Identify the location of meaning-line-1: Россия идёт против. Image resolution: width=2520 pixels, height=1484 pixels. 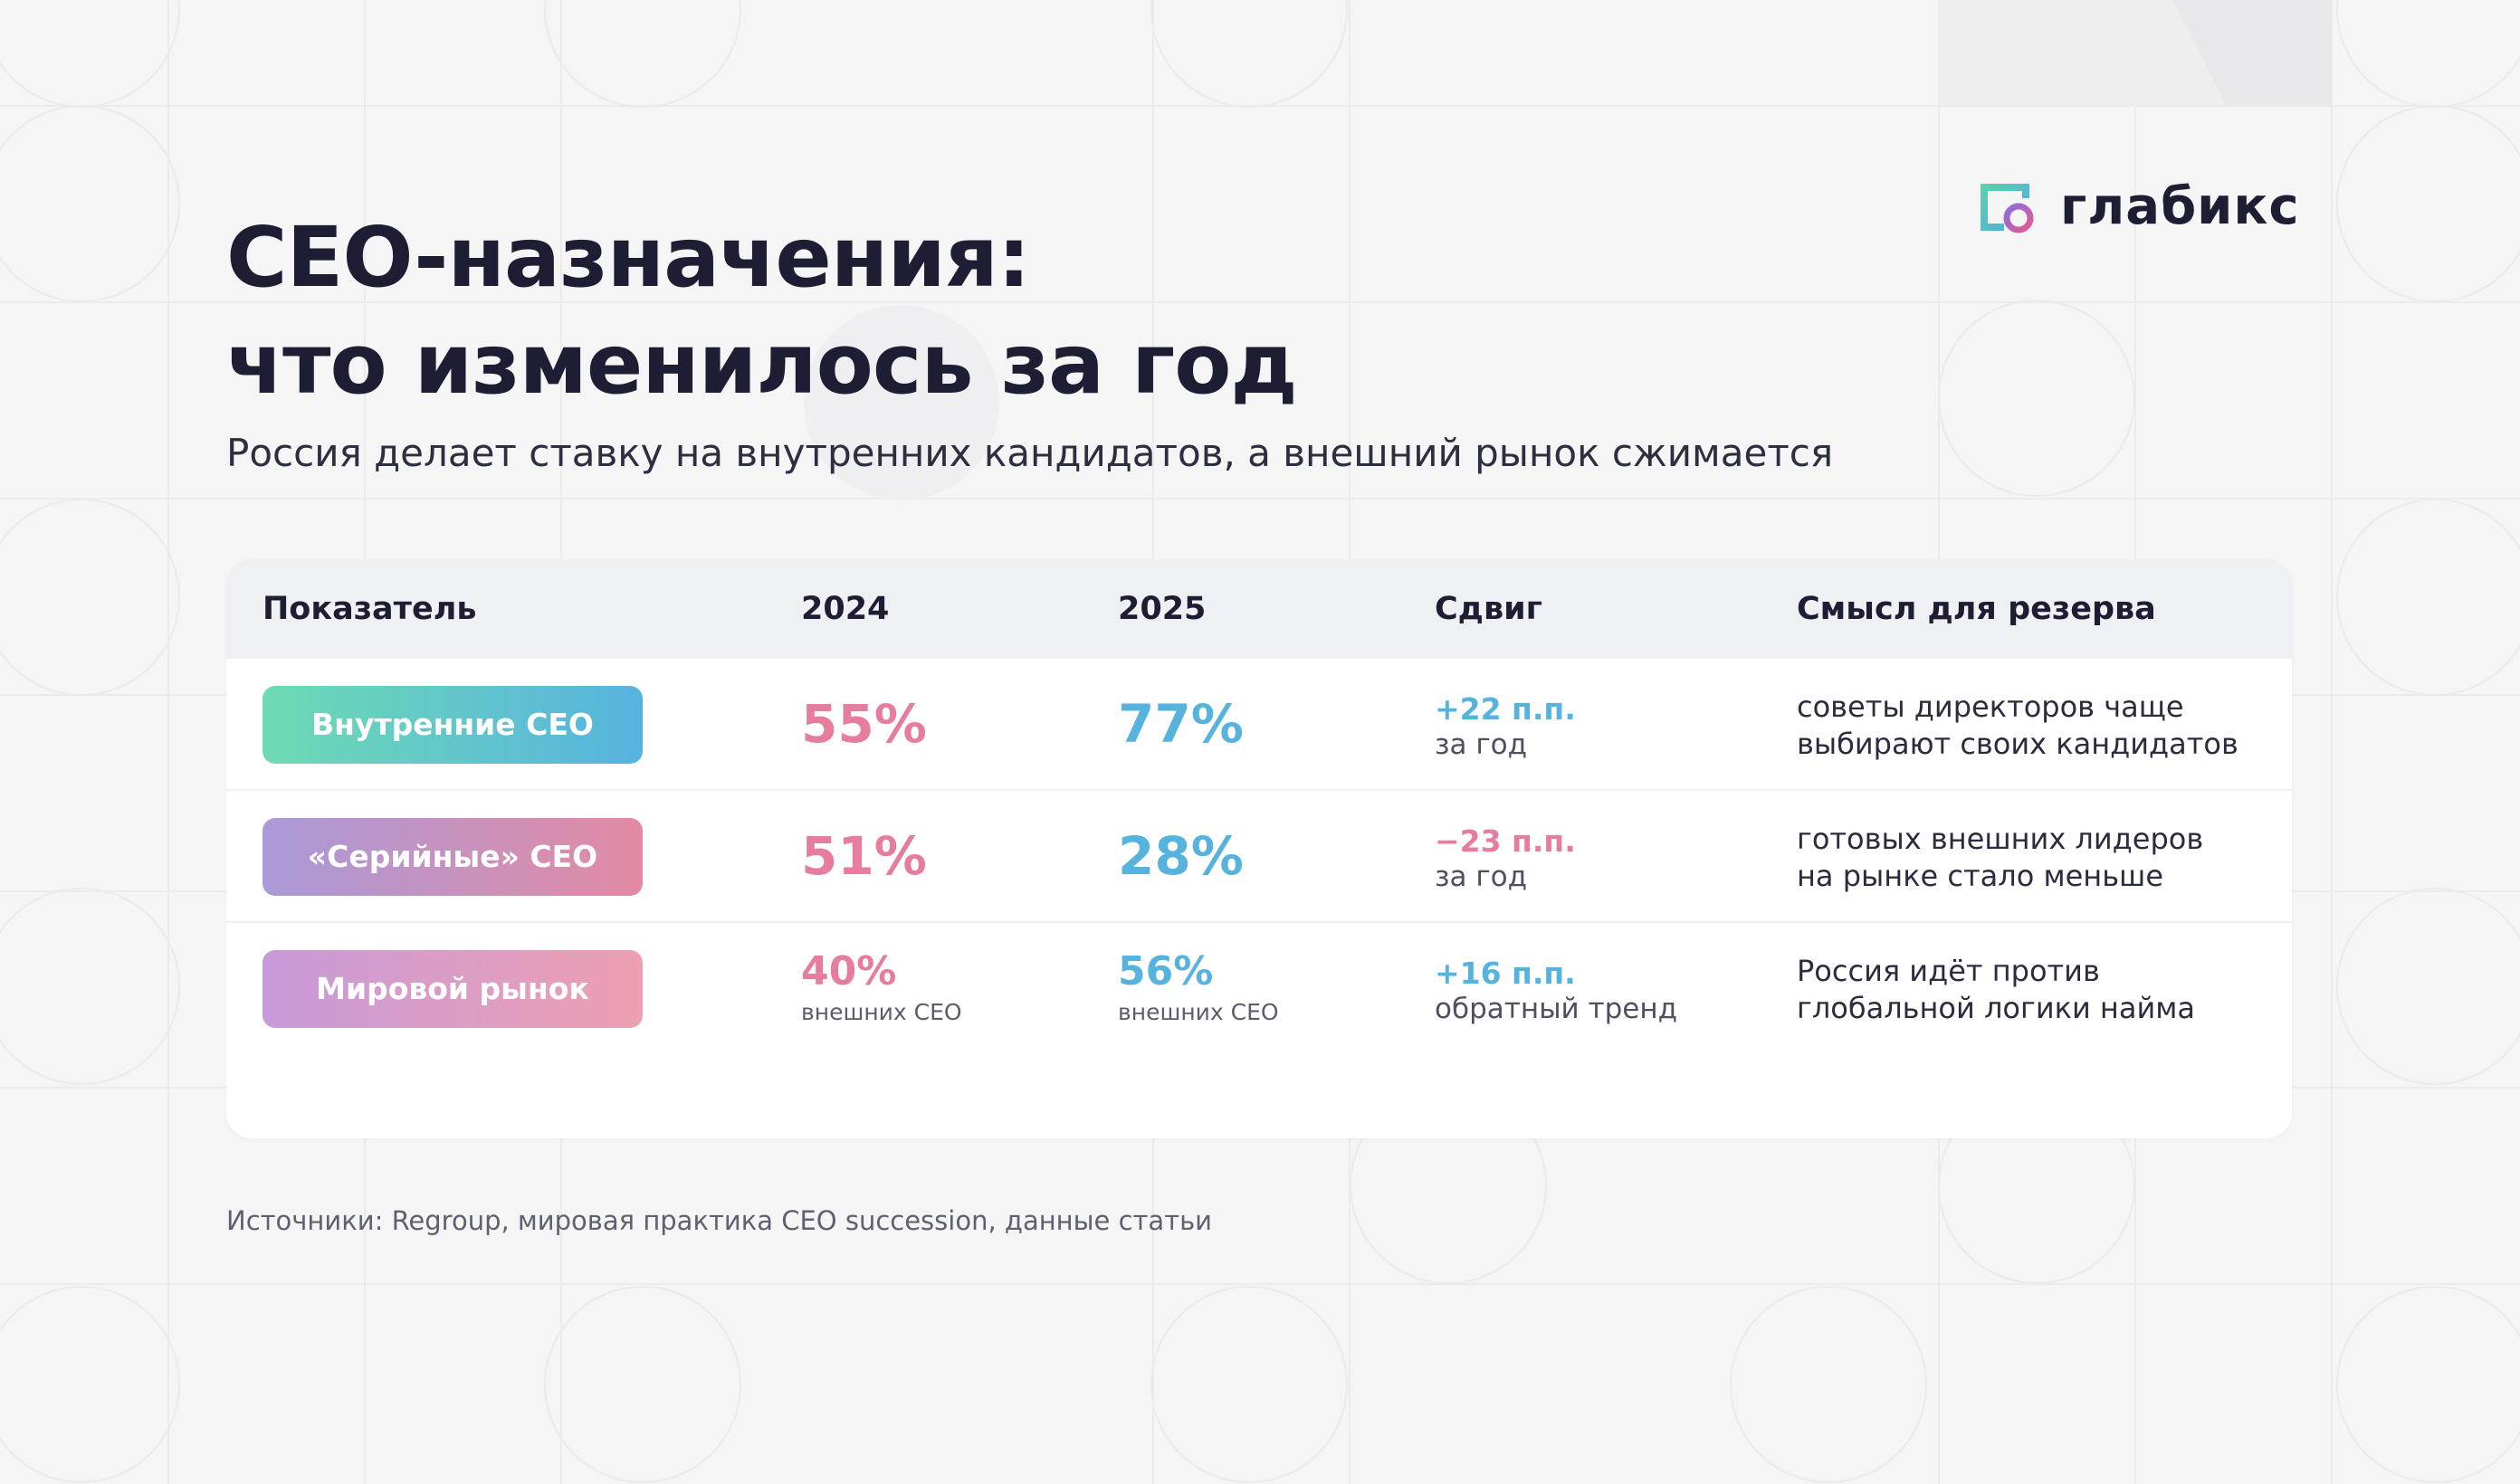
(1948, 971).